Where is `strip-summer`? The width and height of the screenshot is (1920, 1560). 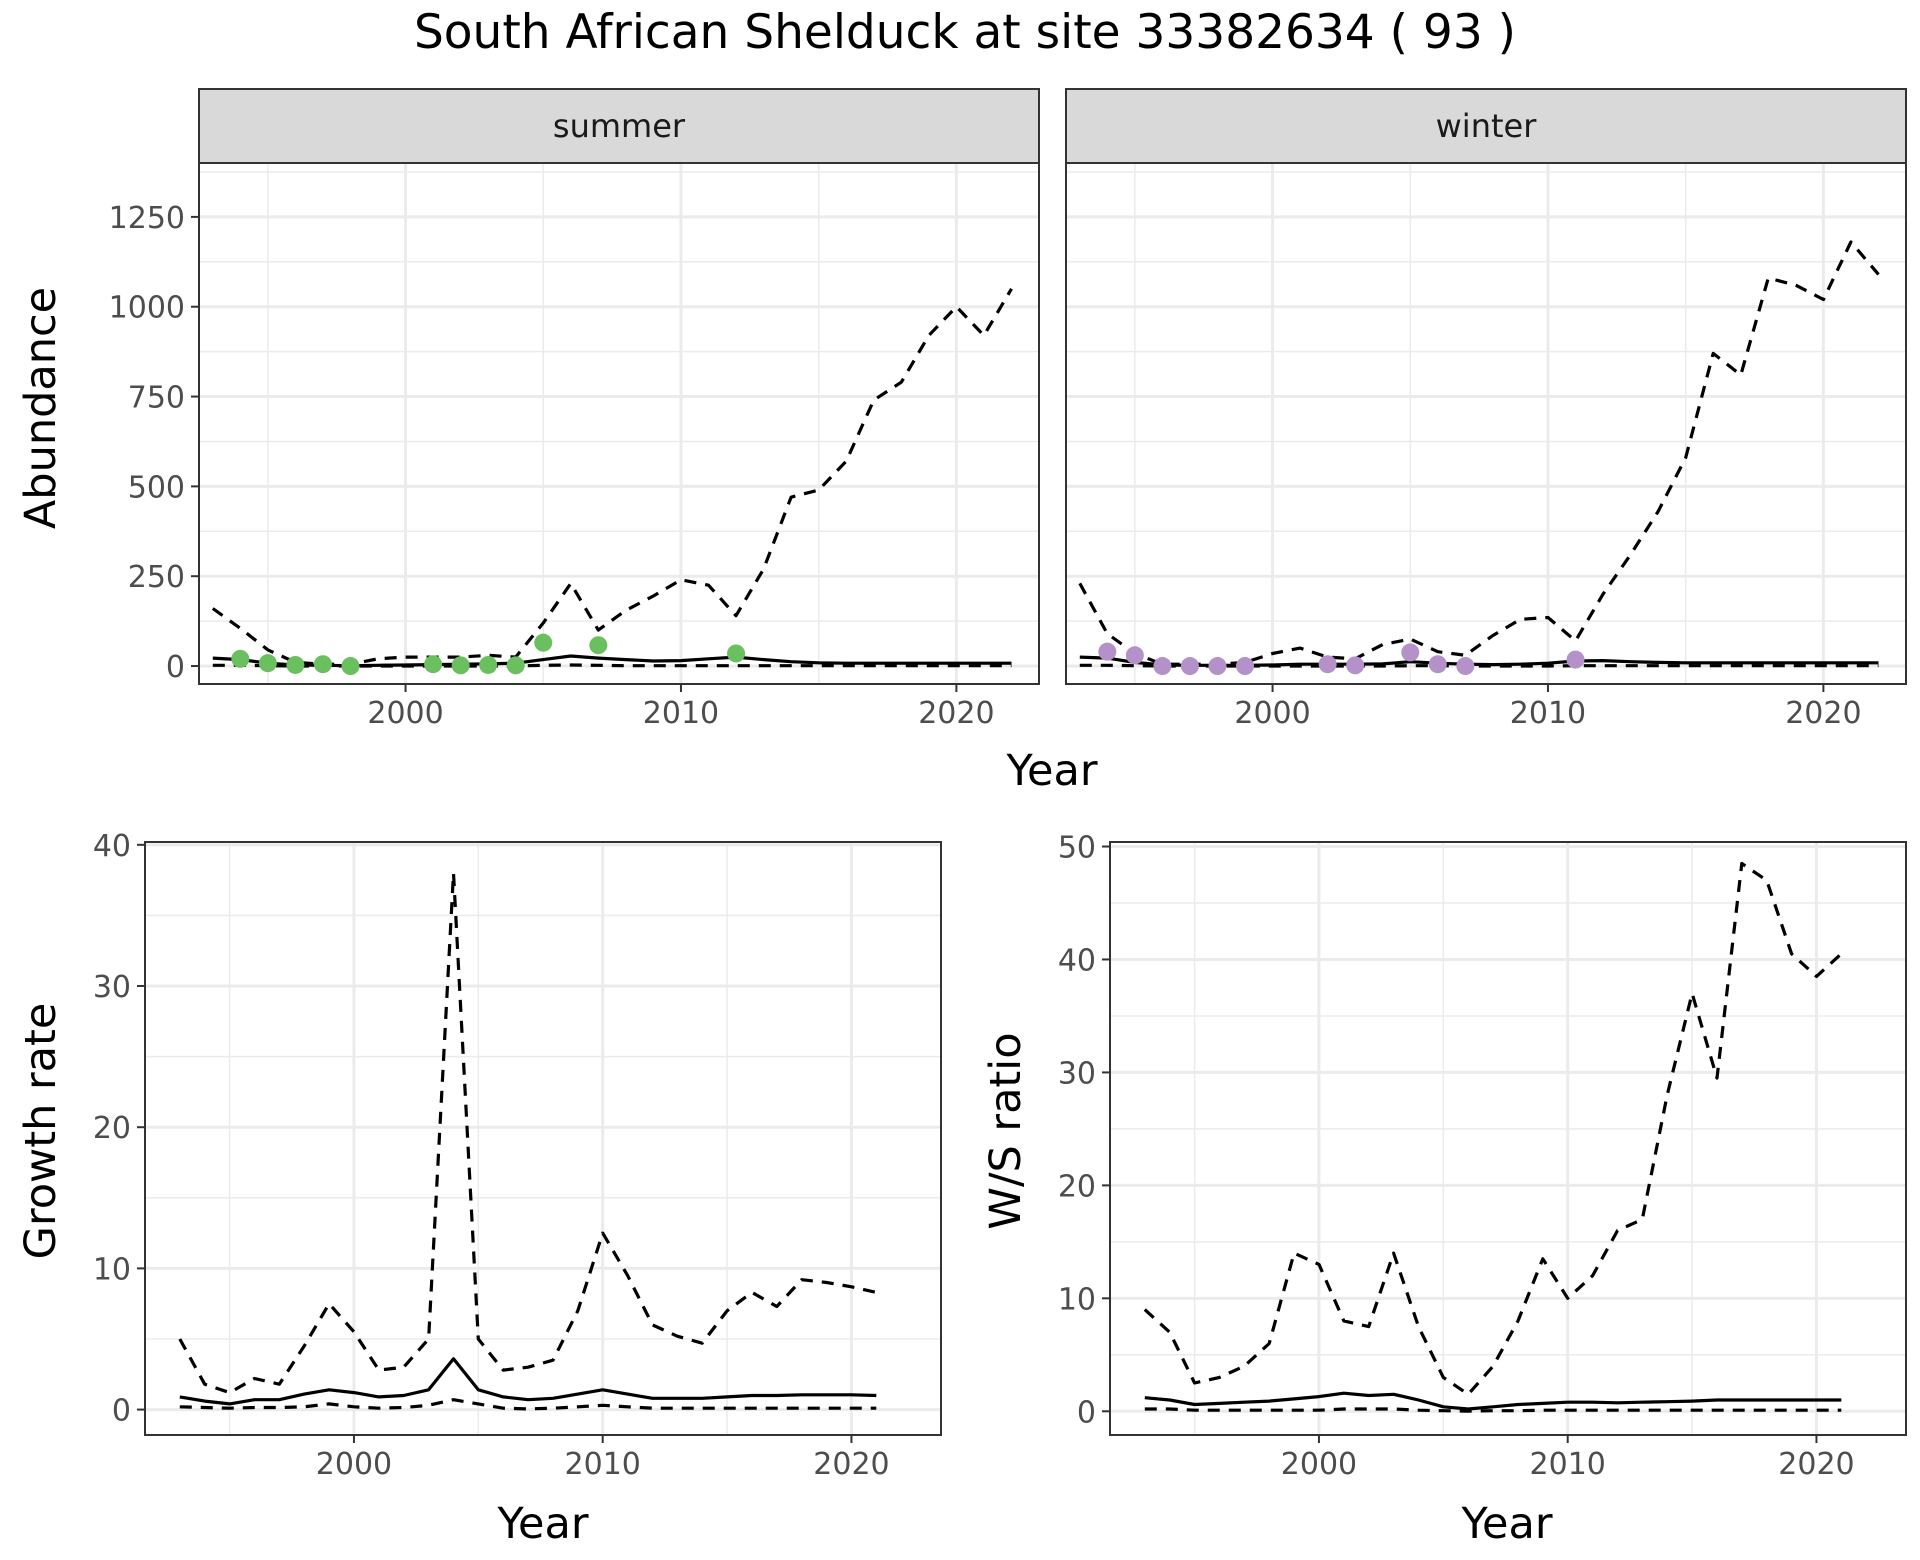
strip-summer is located at coordinates (619, 126).